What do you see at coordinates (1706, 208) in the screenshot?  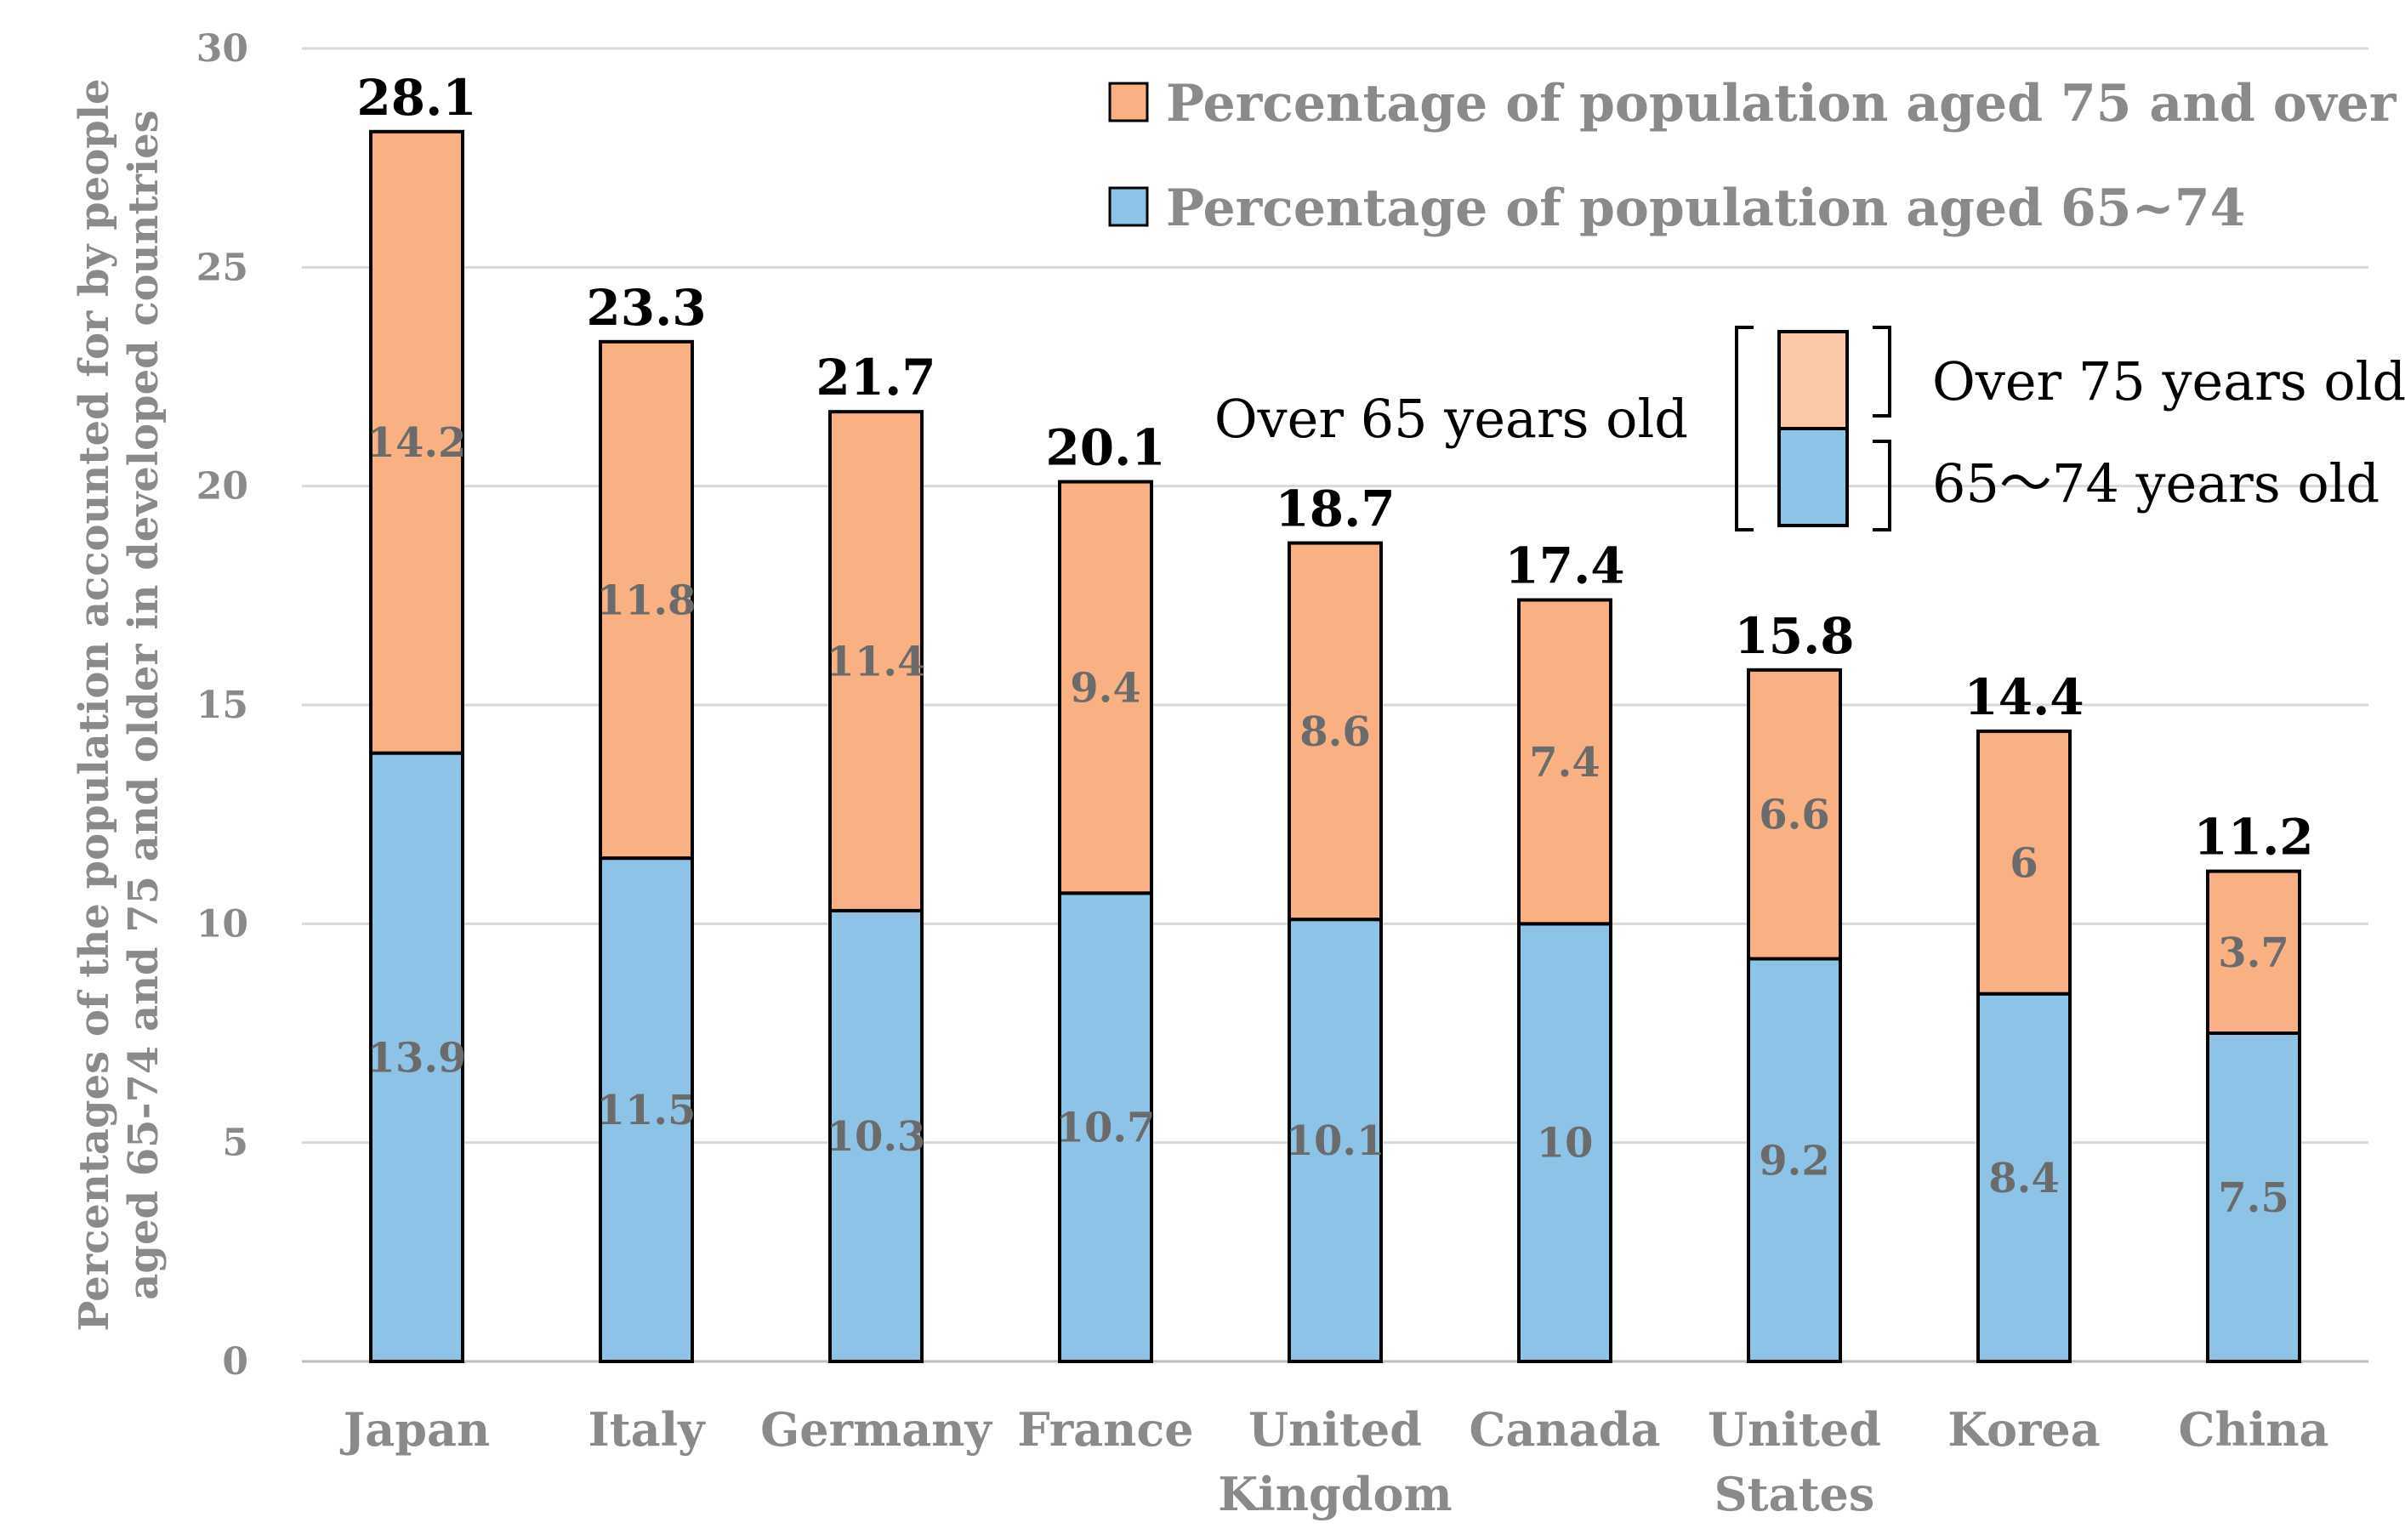 I see `legend-label: Percentage of population aged 65~74` at bounding box center [1706, 208].